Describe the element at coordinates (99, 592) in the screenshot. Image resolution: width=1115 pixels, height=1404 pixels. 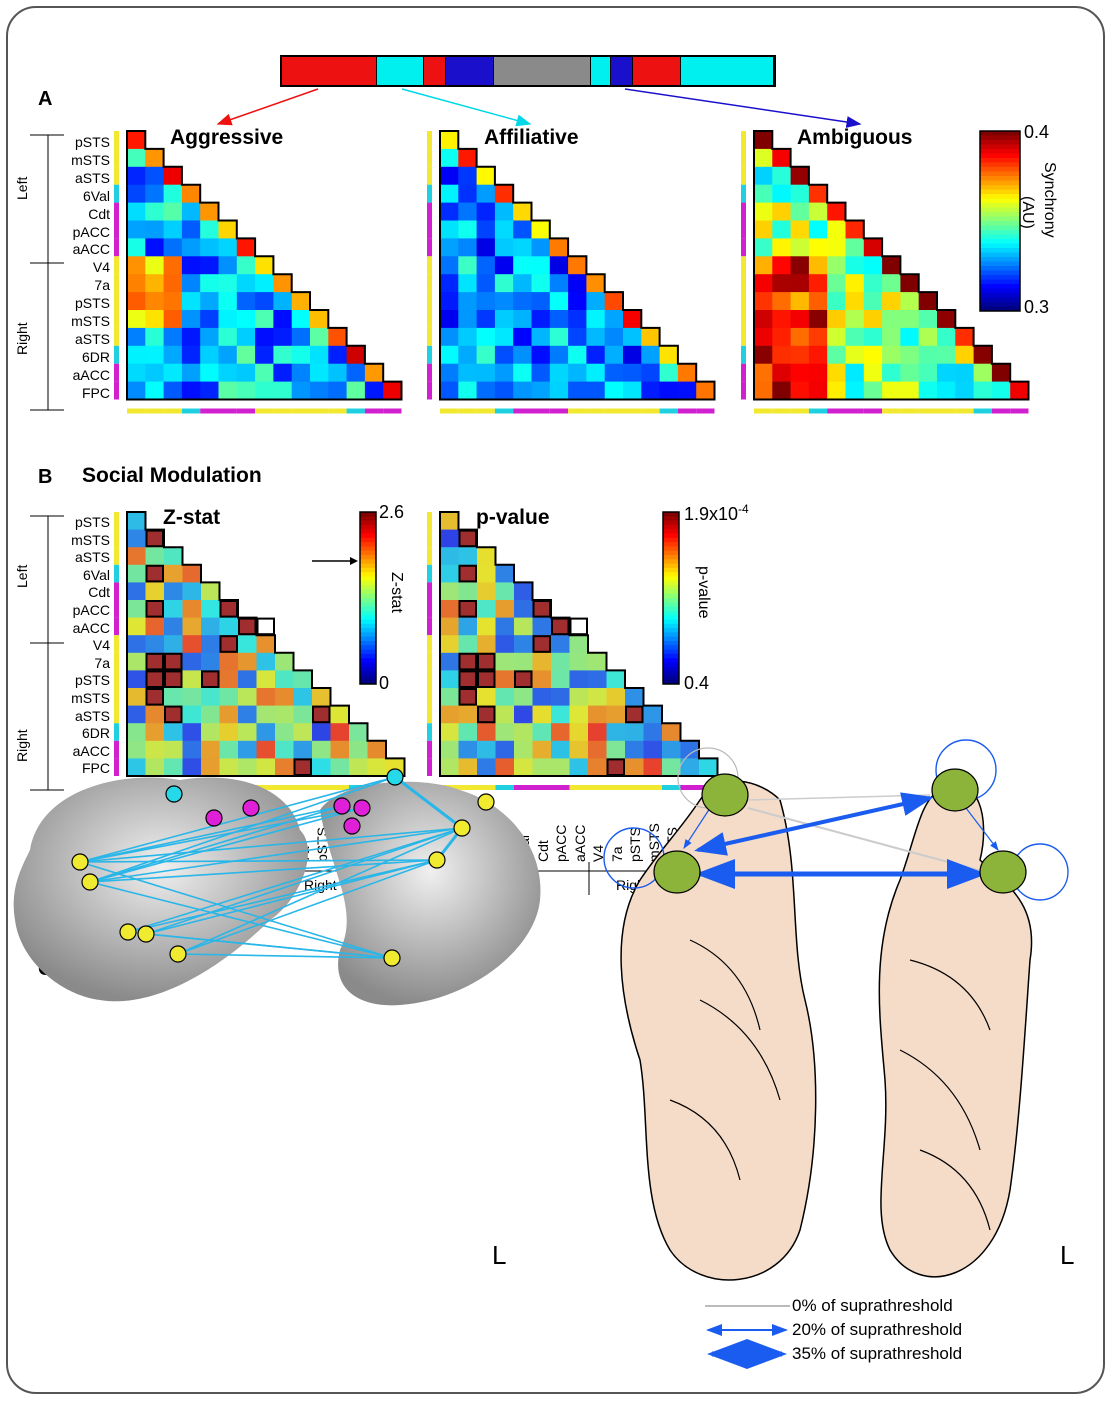
I see `row-label: Cdt` at that location.